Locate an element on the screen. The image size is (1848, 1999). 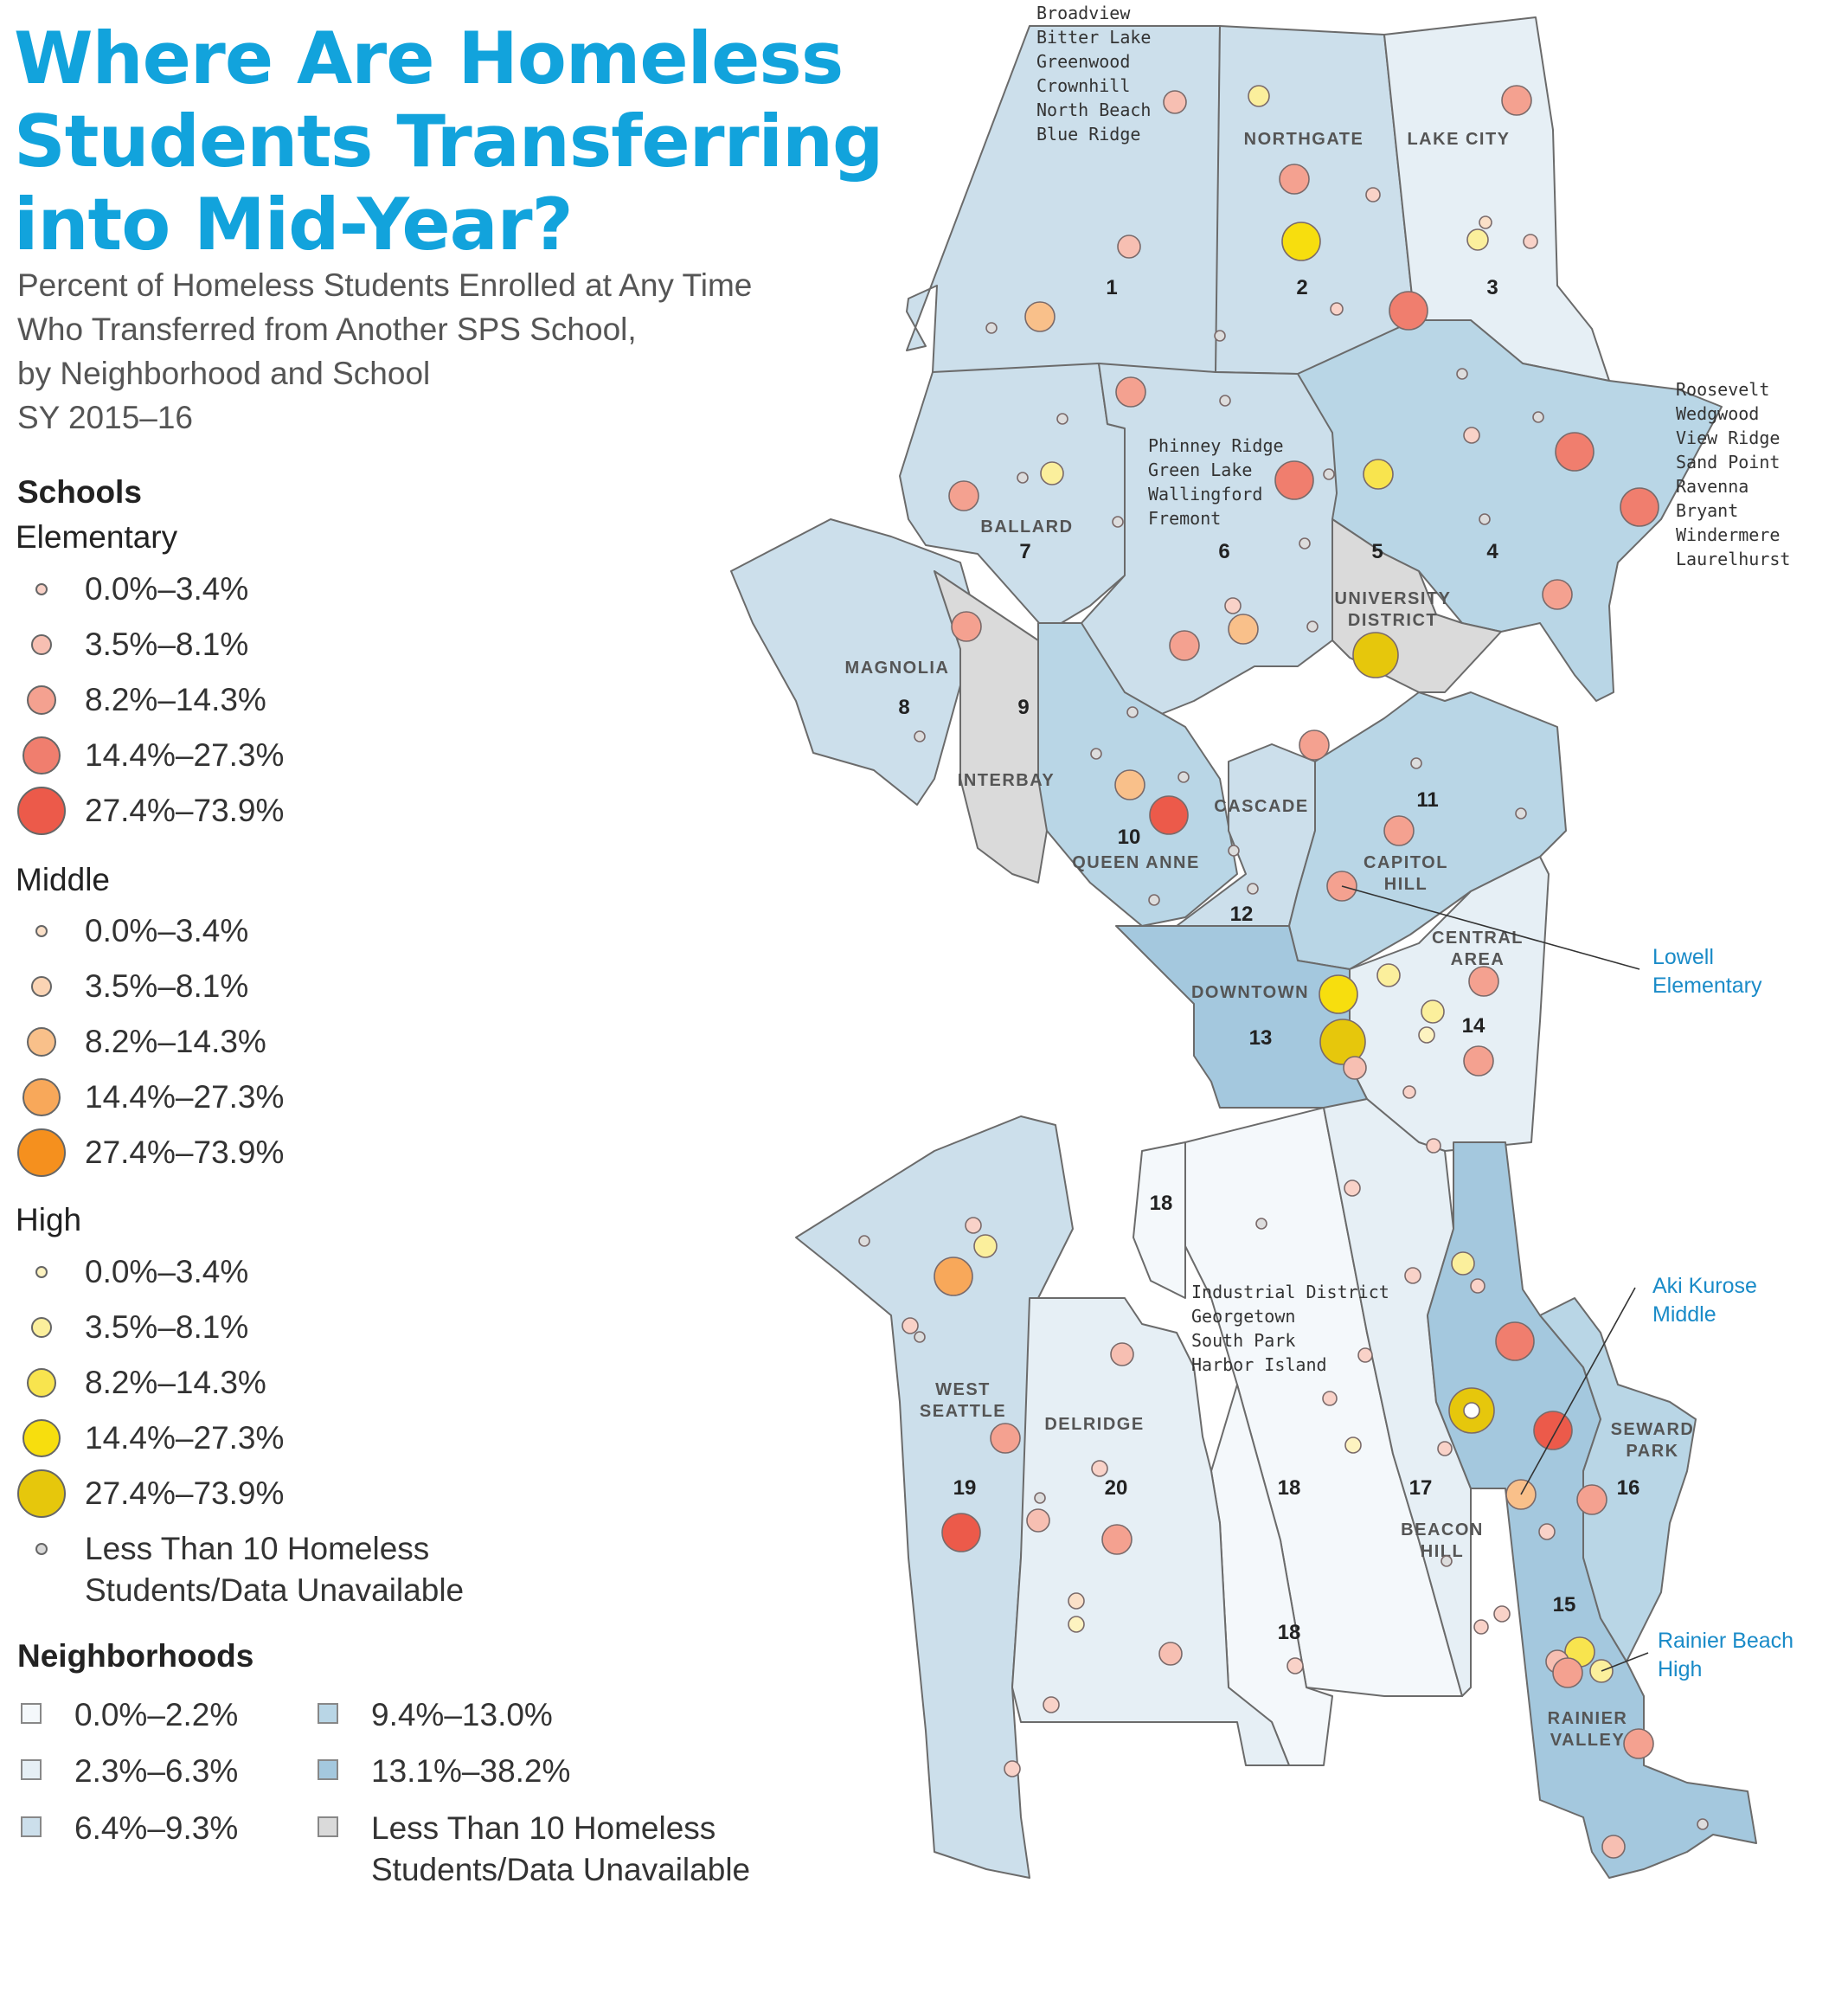
title-line: into Mid-Year? is located at coordinates (294, 225).